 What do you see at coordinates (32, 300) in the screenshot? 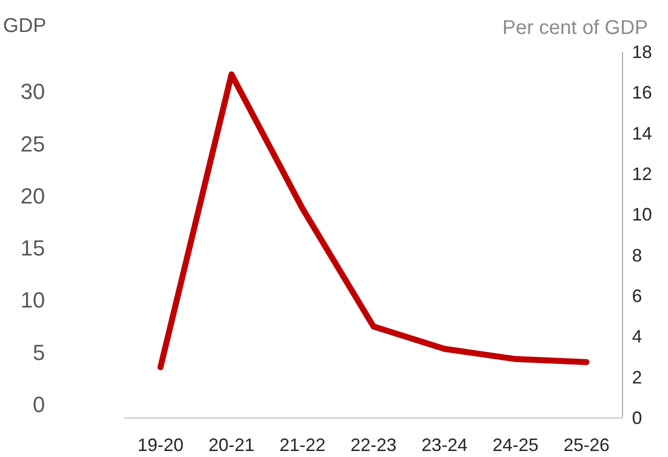
I see `y-tick-label: 10` at bounding box center [32, 300].